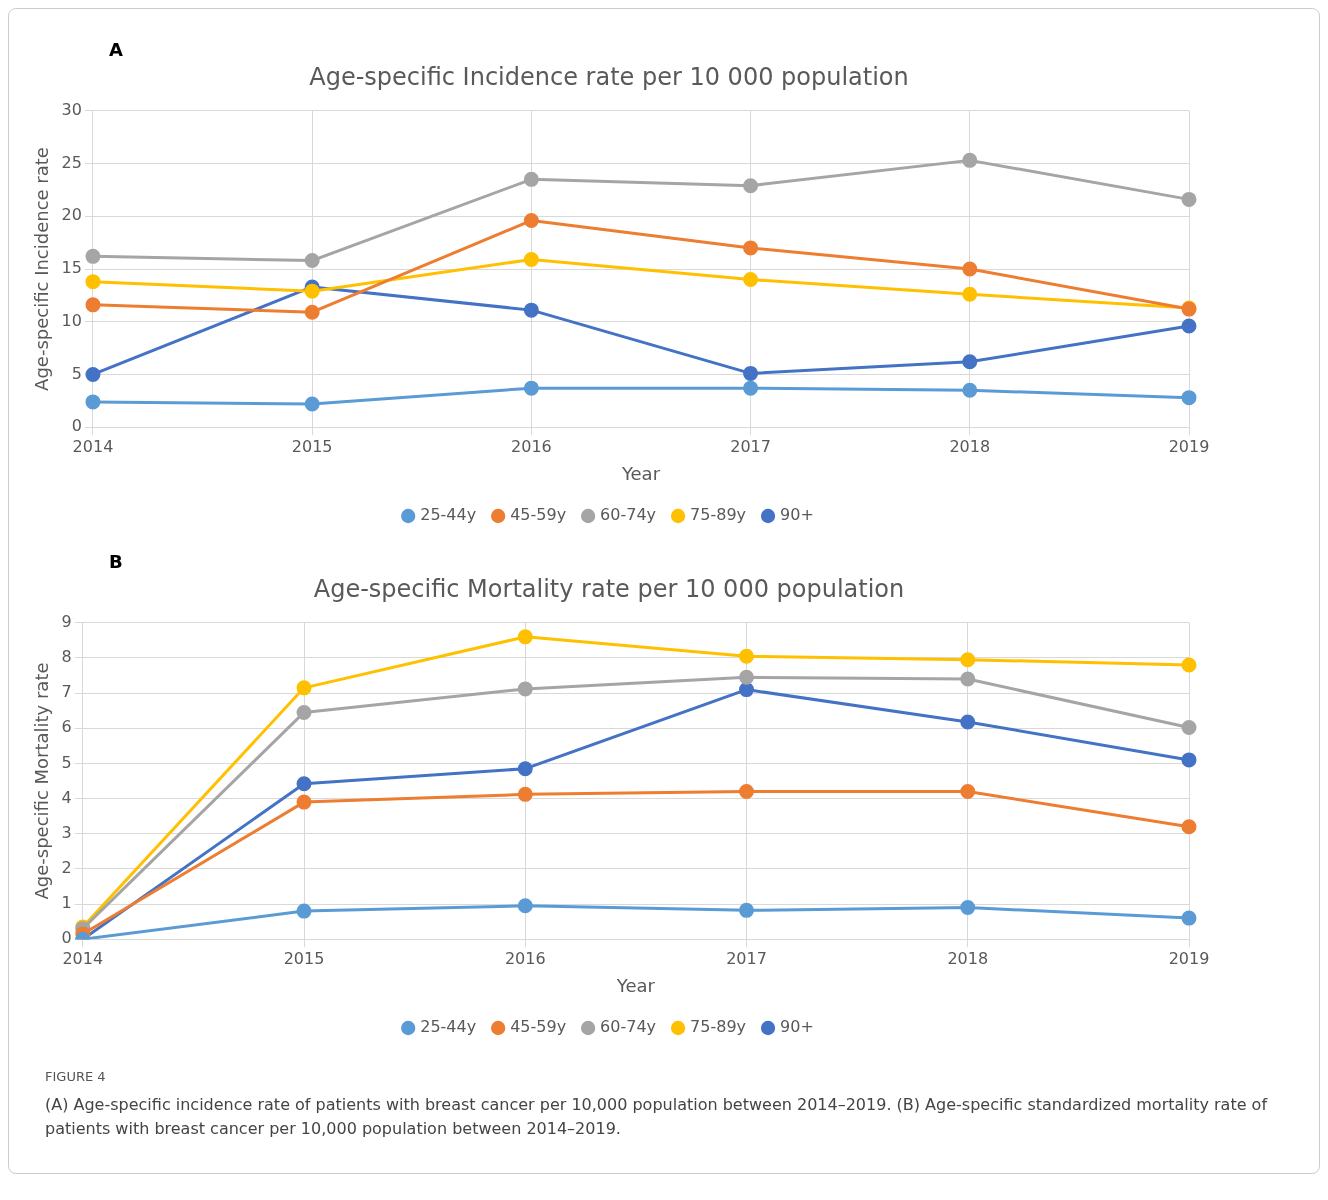 The image size is (1328, 1200). Describe the element at coordinates (609, 588) in the screenshot. I see `chart-title: Age-specific Mortality rate per 10 000 population` at that location.